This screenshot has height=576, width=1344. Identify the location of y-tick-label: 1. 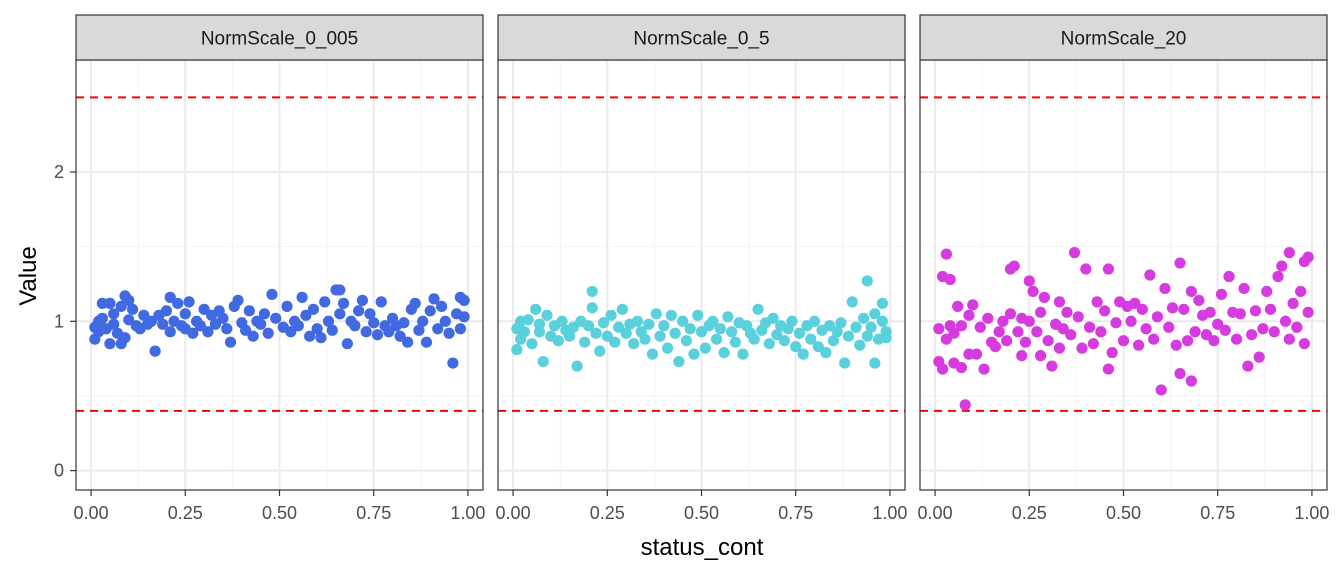
(59, 321).